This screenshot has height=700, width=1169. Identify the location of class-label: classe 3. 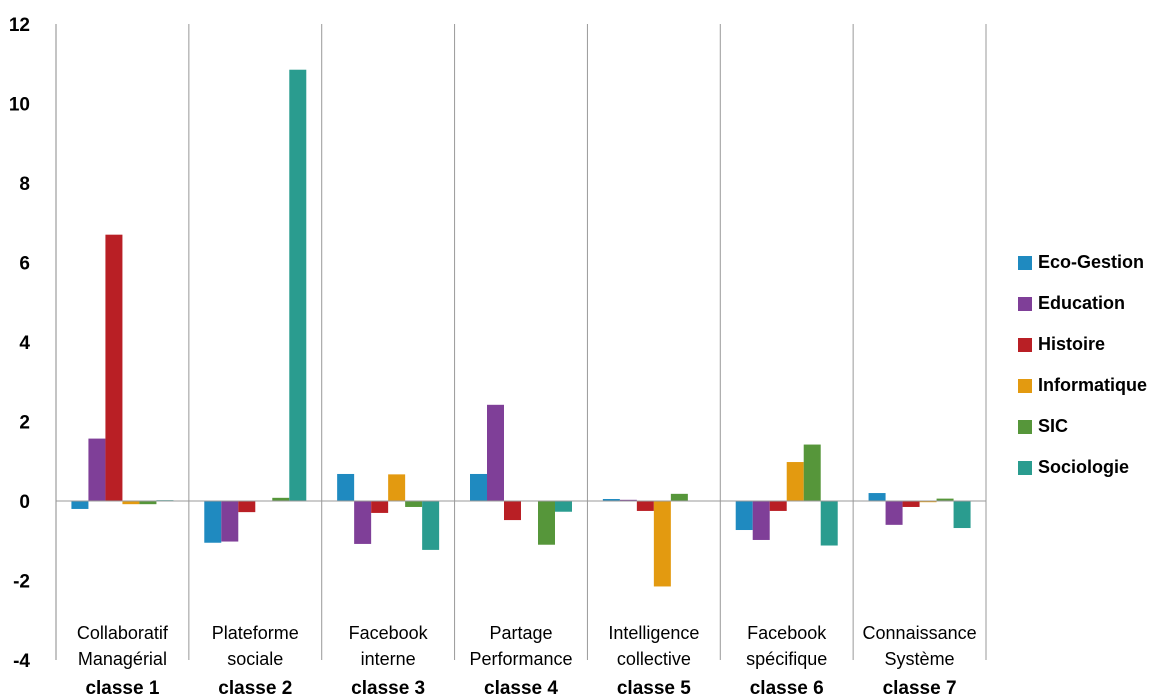
(388, 688).